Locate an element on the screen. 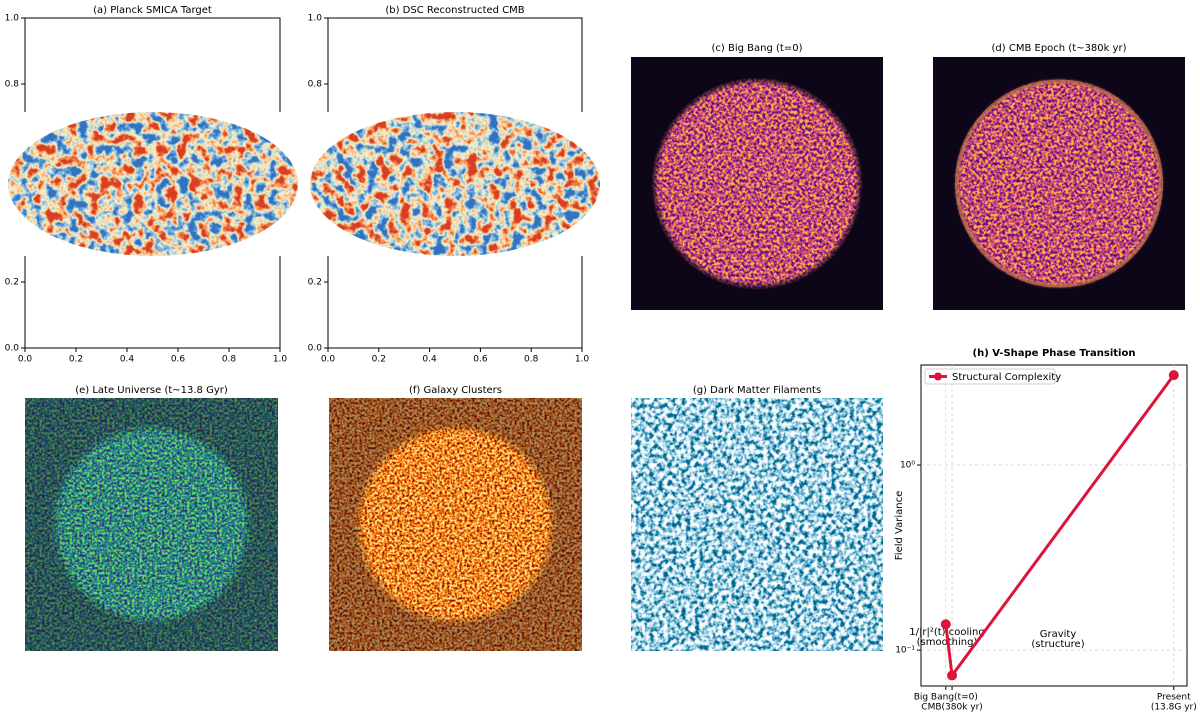 This screenshot has width=1200, height=718. panel-title: (a) Planck SMICA Target is located at coordinates (152, 10).